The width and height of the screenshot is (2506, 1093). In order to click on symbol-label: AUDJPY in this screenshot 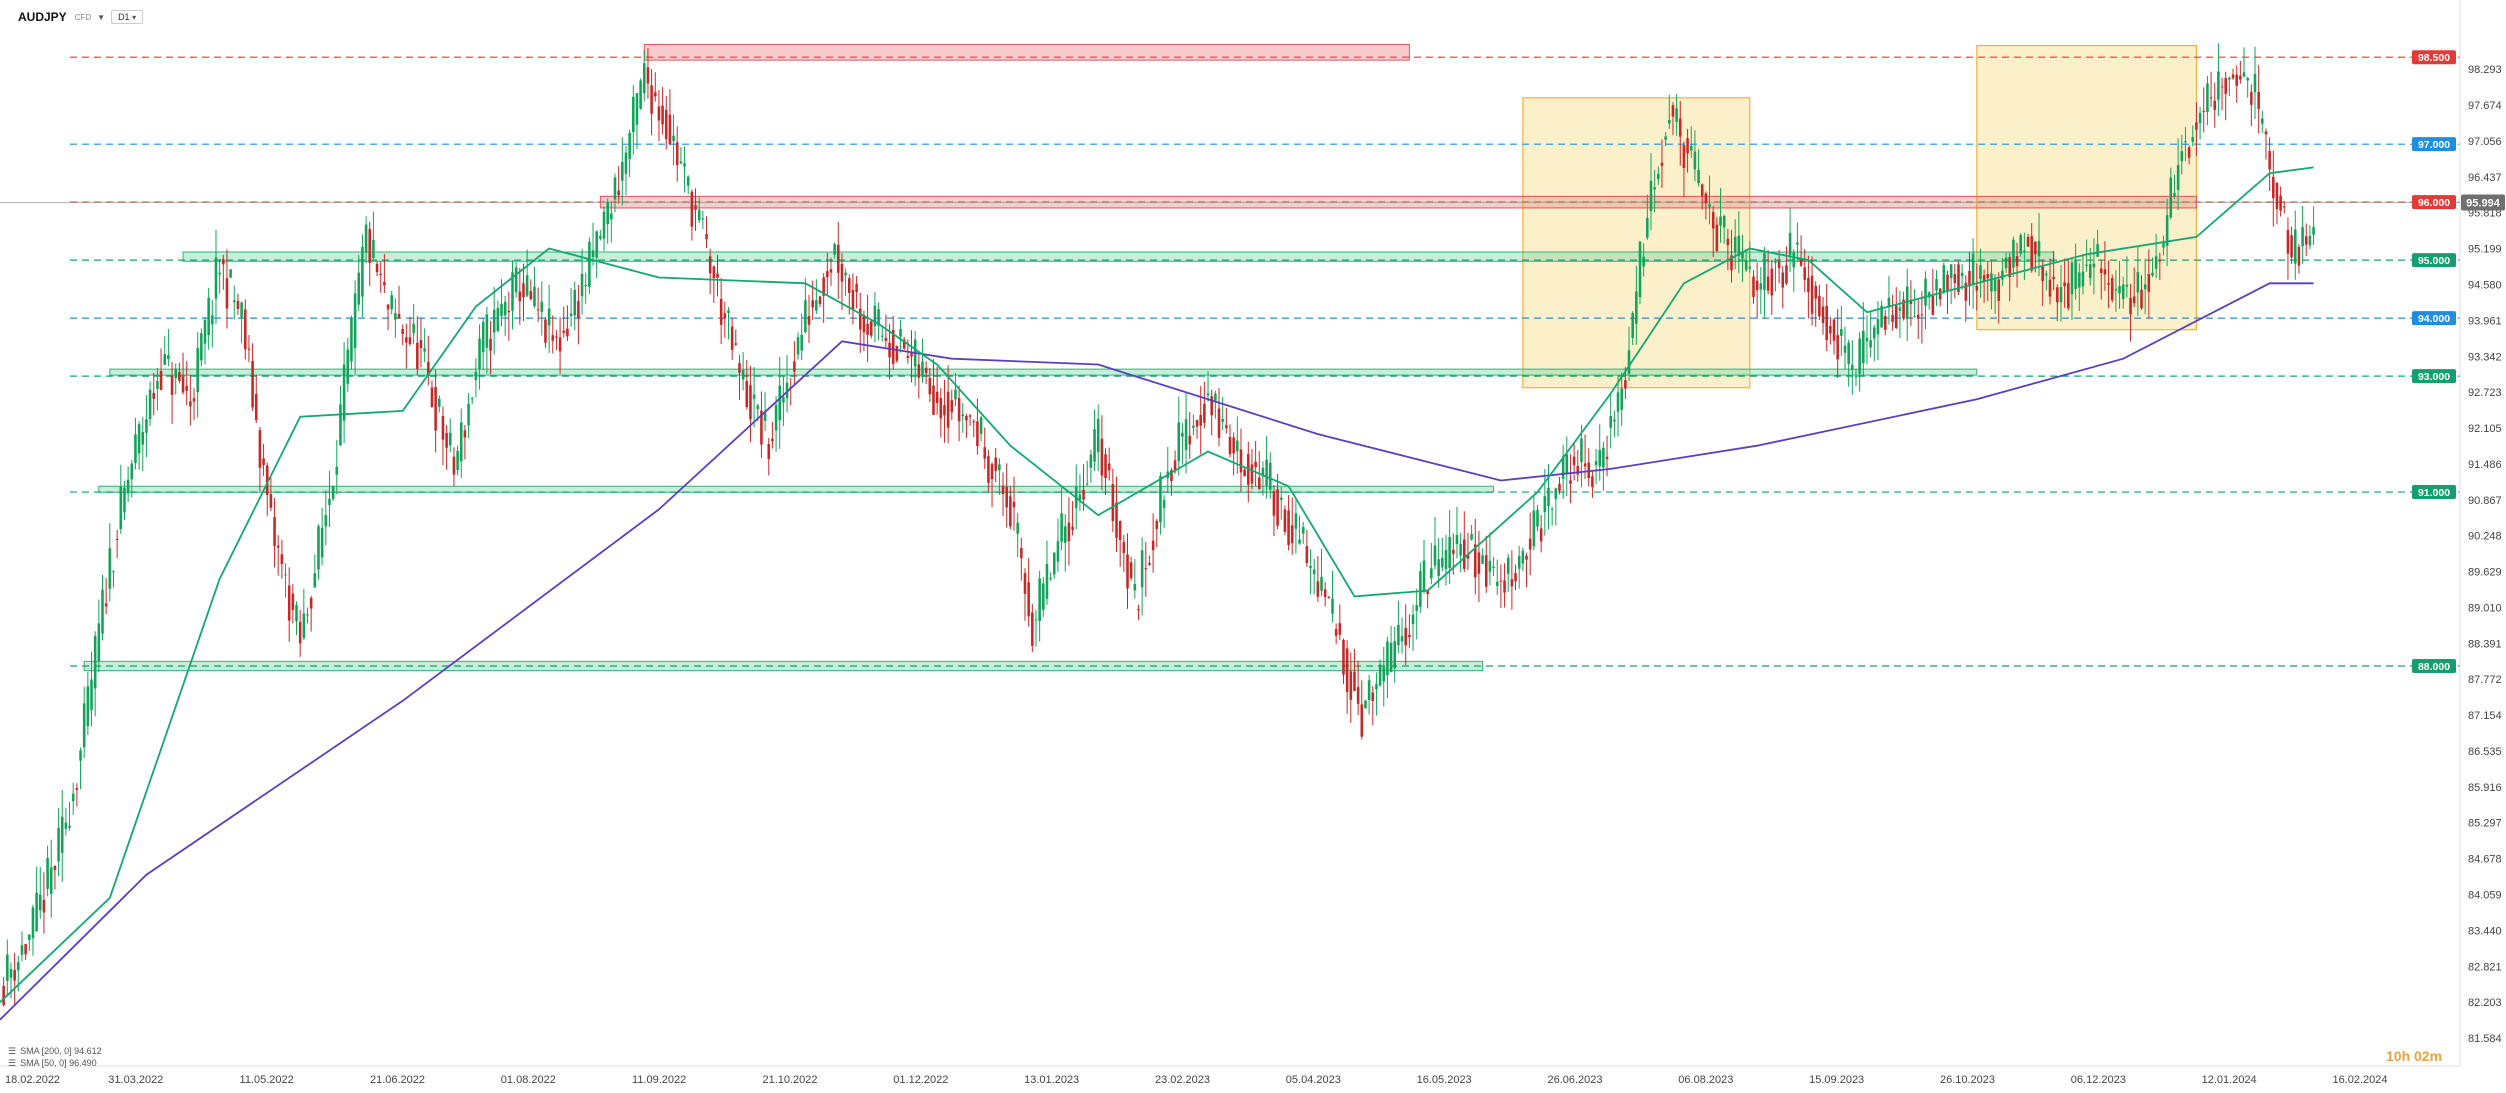, I will do `click(42, 17)`.